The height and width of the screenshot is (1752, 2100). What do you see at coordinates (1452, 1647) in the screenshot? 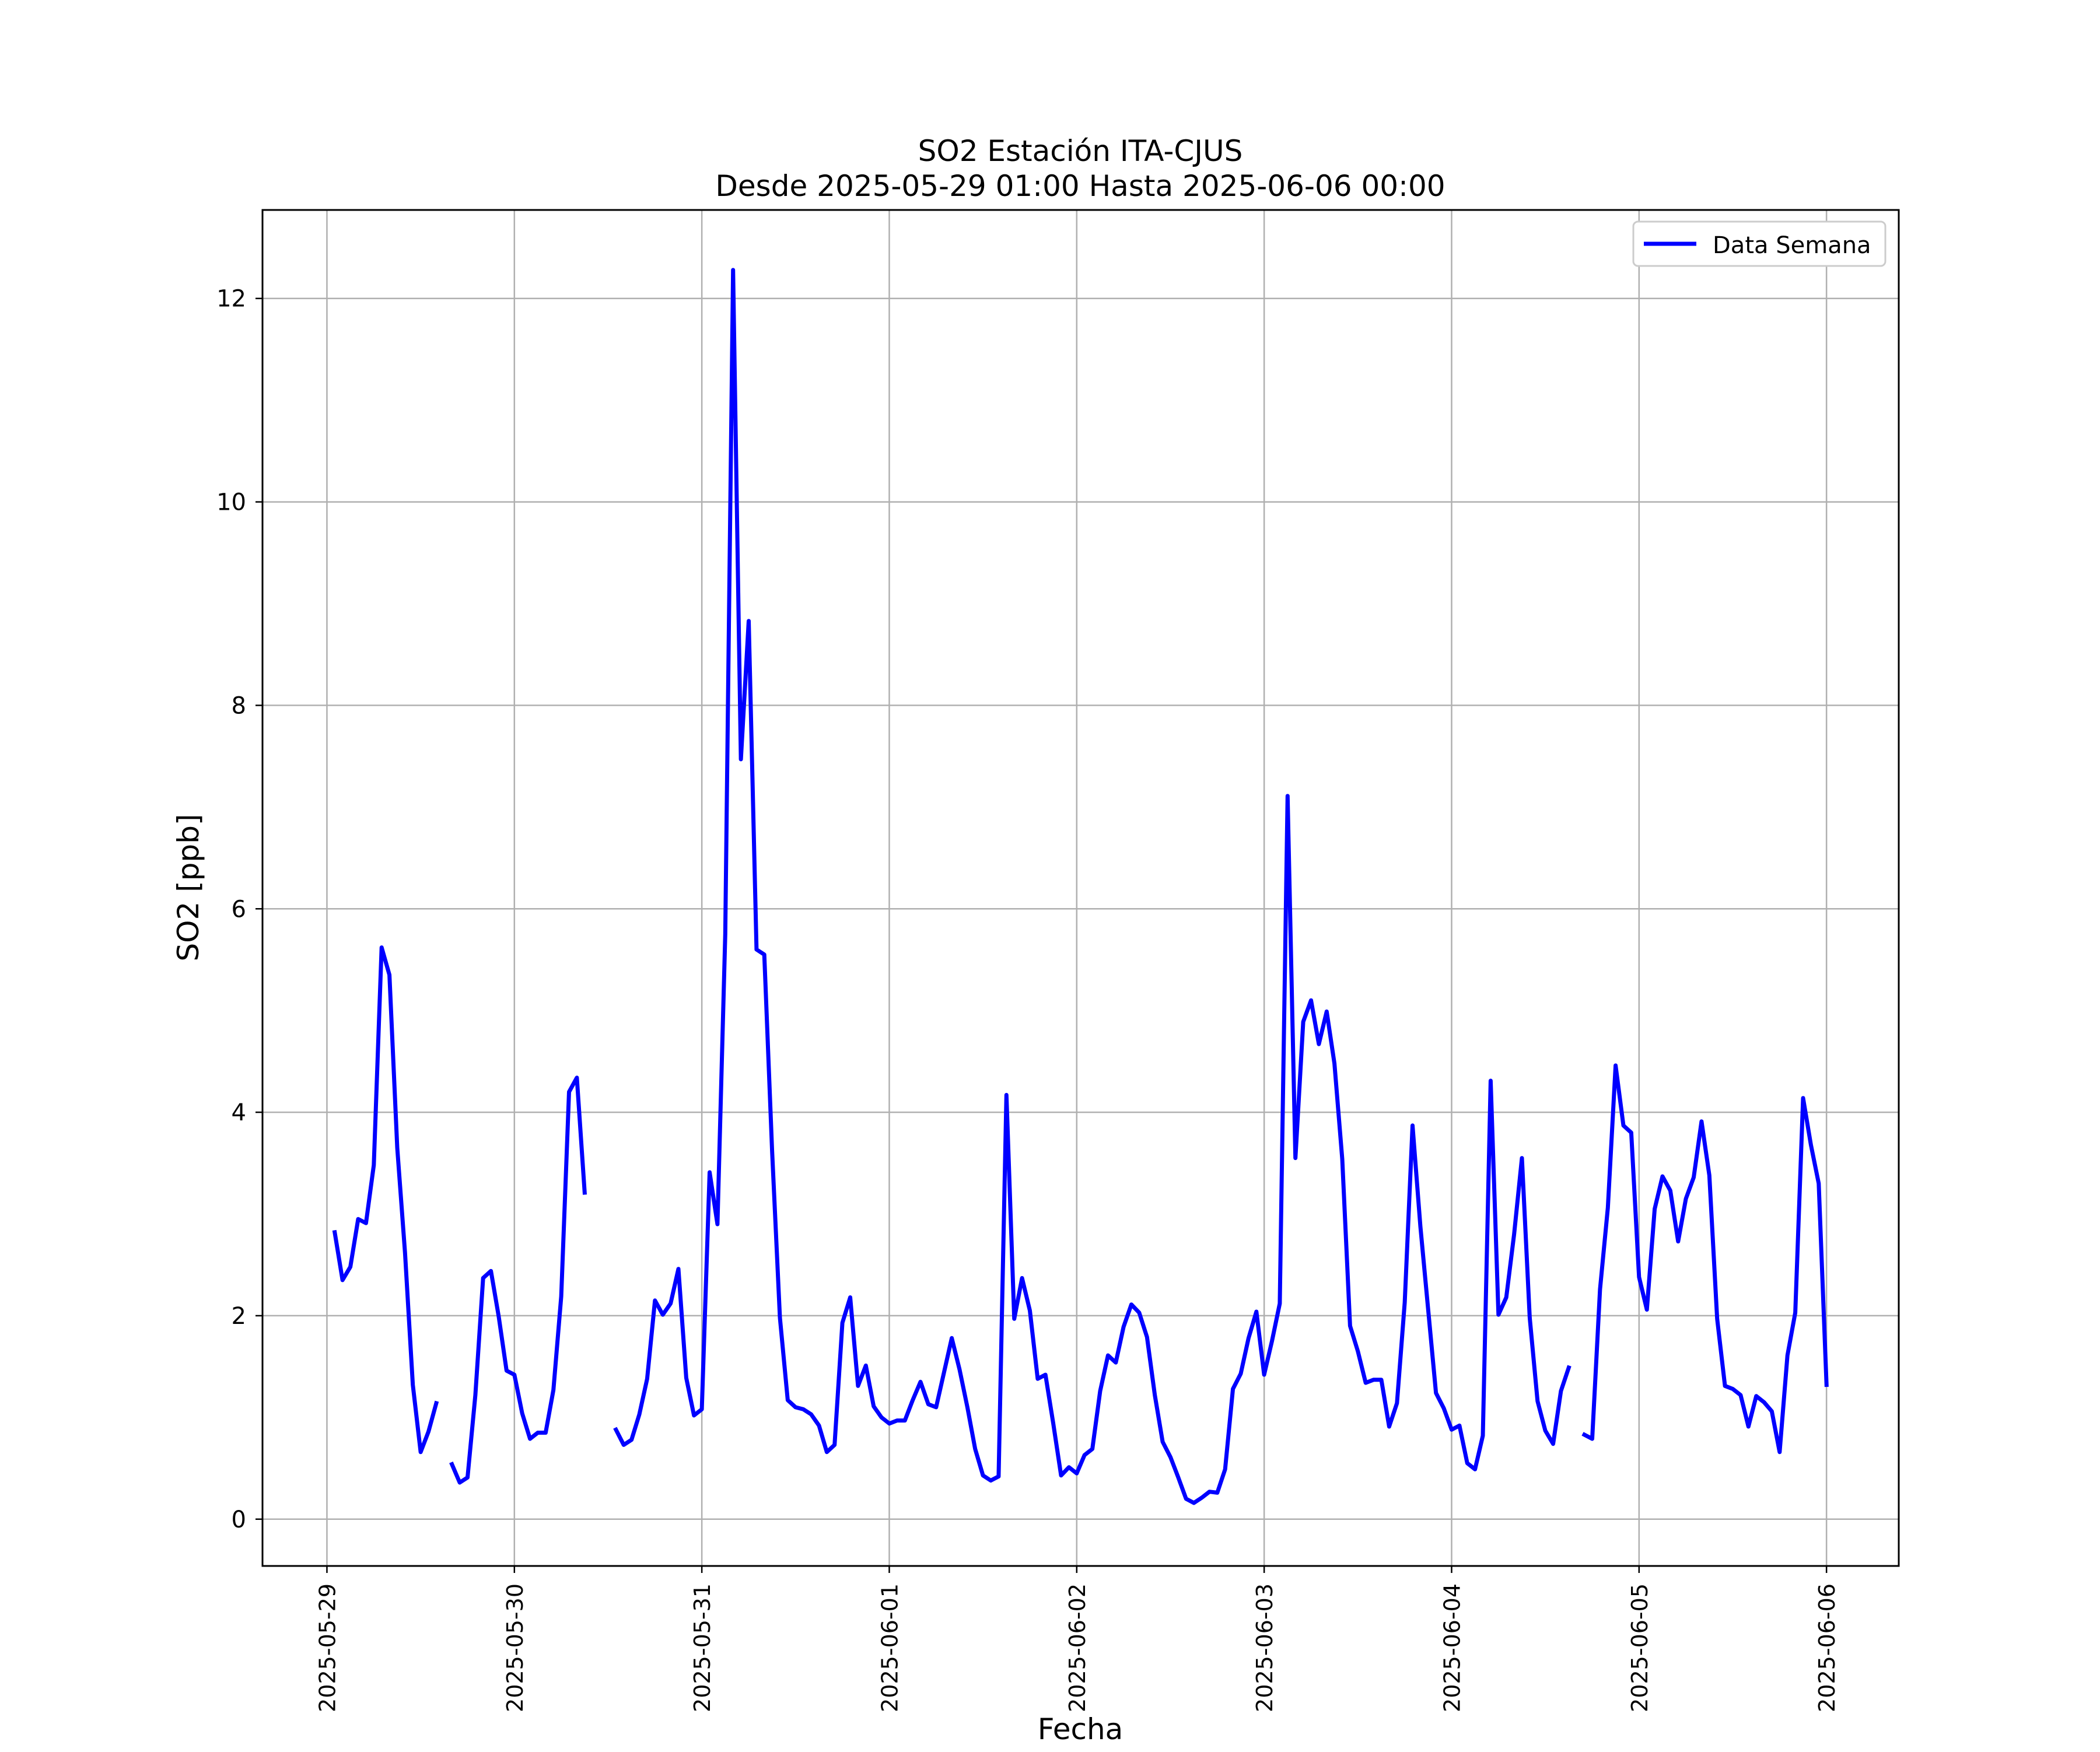
I see `x-tick-label: 2025-06-04` at bounding box center [1452, 1647].